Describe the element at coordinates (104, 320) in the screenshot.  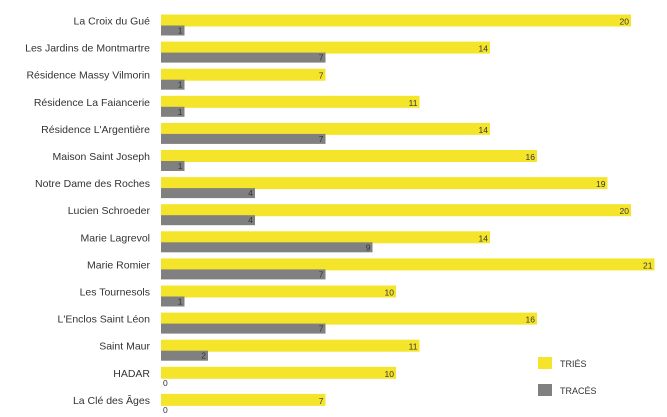
I see `category-label: L'Enclos Saint Léon` at that location.